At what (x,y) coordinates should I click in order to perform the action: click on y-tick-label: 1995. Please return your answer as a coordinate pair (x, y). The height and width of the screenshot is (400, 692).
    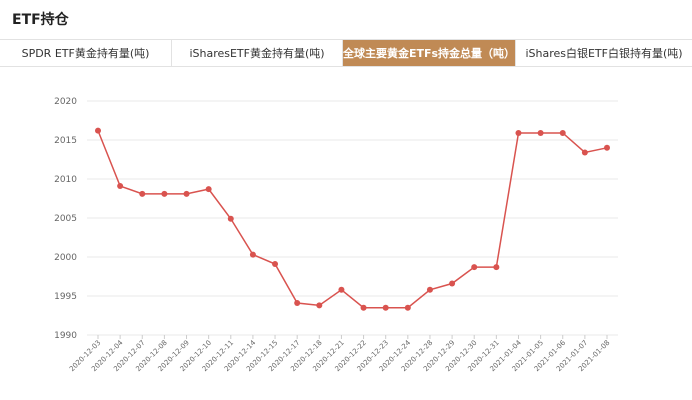
    Looking at the image, I should click on (65, 297).